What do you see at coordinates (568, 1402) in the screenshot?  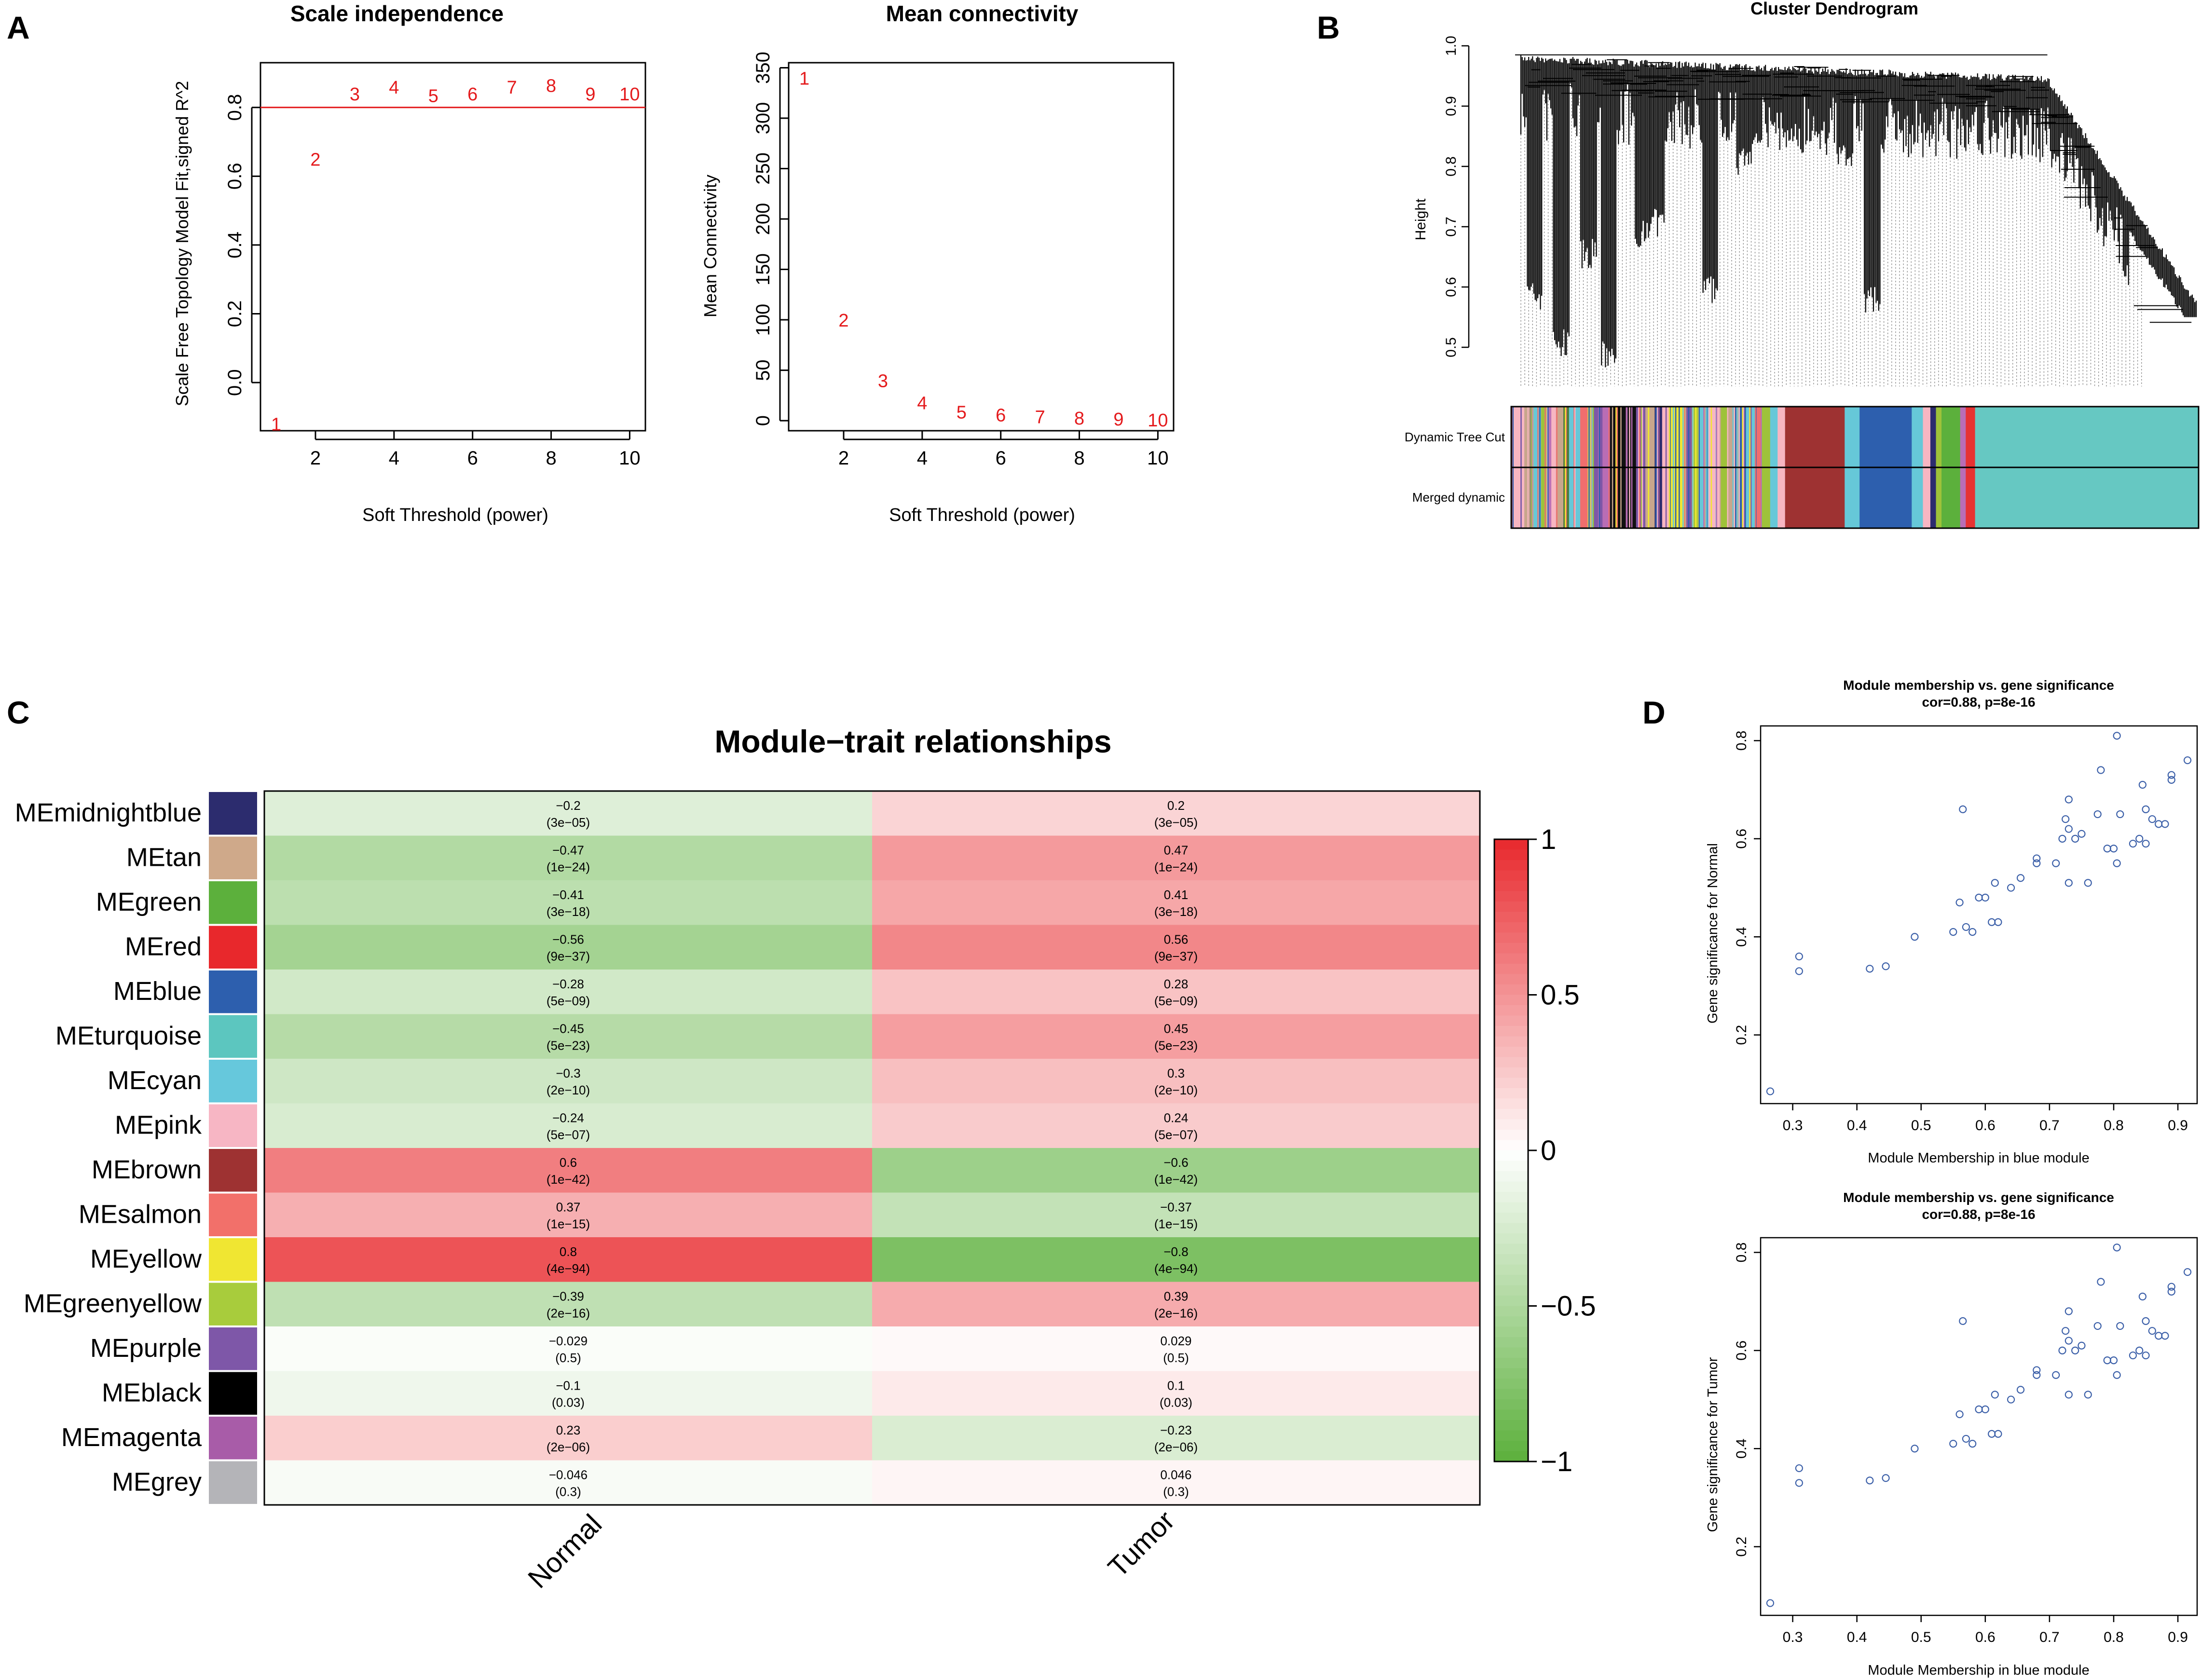 I see `heatmap-cell-pvalue: (0.03)` at bounding box center [568, 1402].